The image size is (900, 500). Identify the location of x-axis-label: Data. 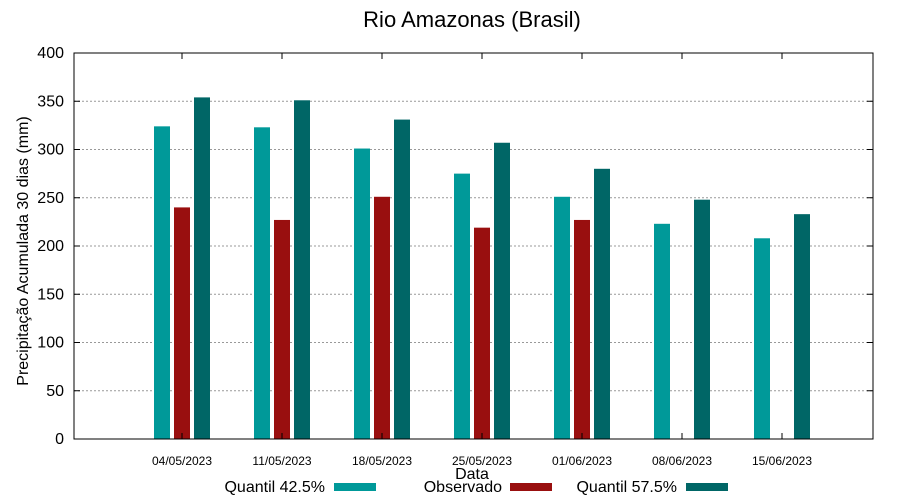
(472, 474).